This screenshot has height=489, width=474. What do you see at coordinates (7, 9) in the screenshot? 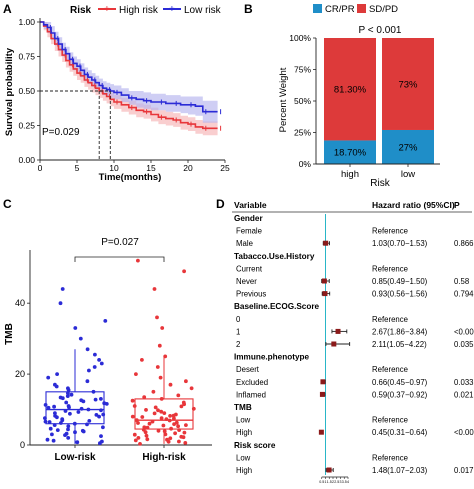
I see `panel-a-label: A` at bounding box center [7, 9].